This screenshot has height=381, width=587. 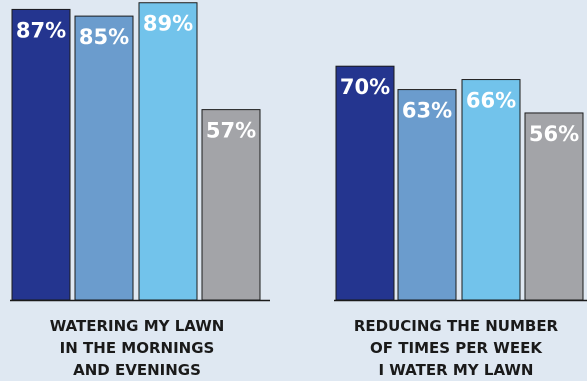 I want to click on bar-value-label: 70%, so click(x=365, y=87).